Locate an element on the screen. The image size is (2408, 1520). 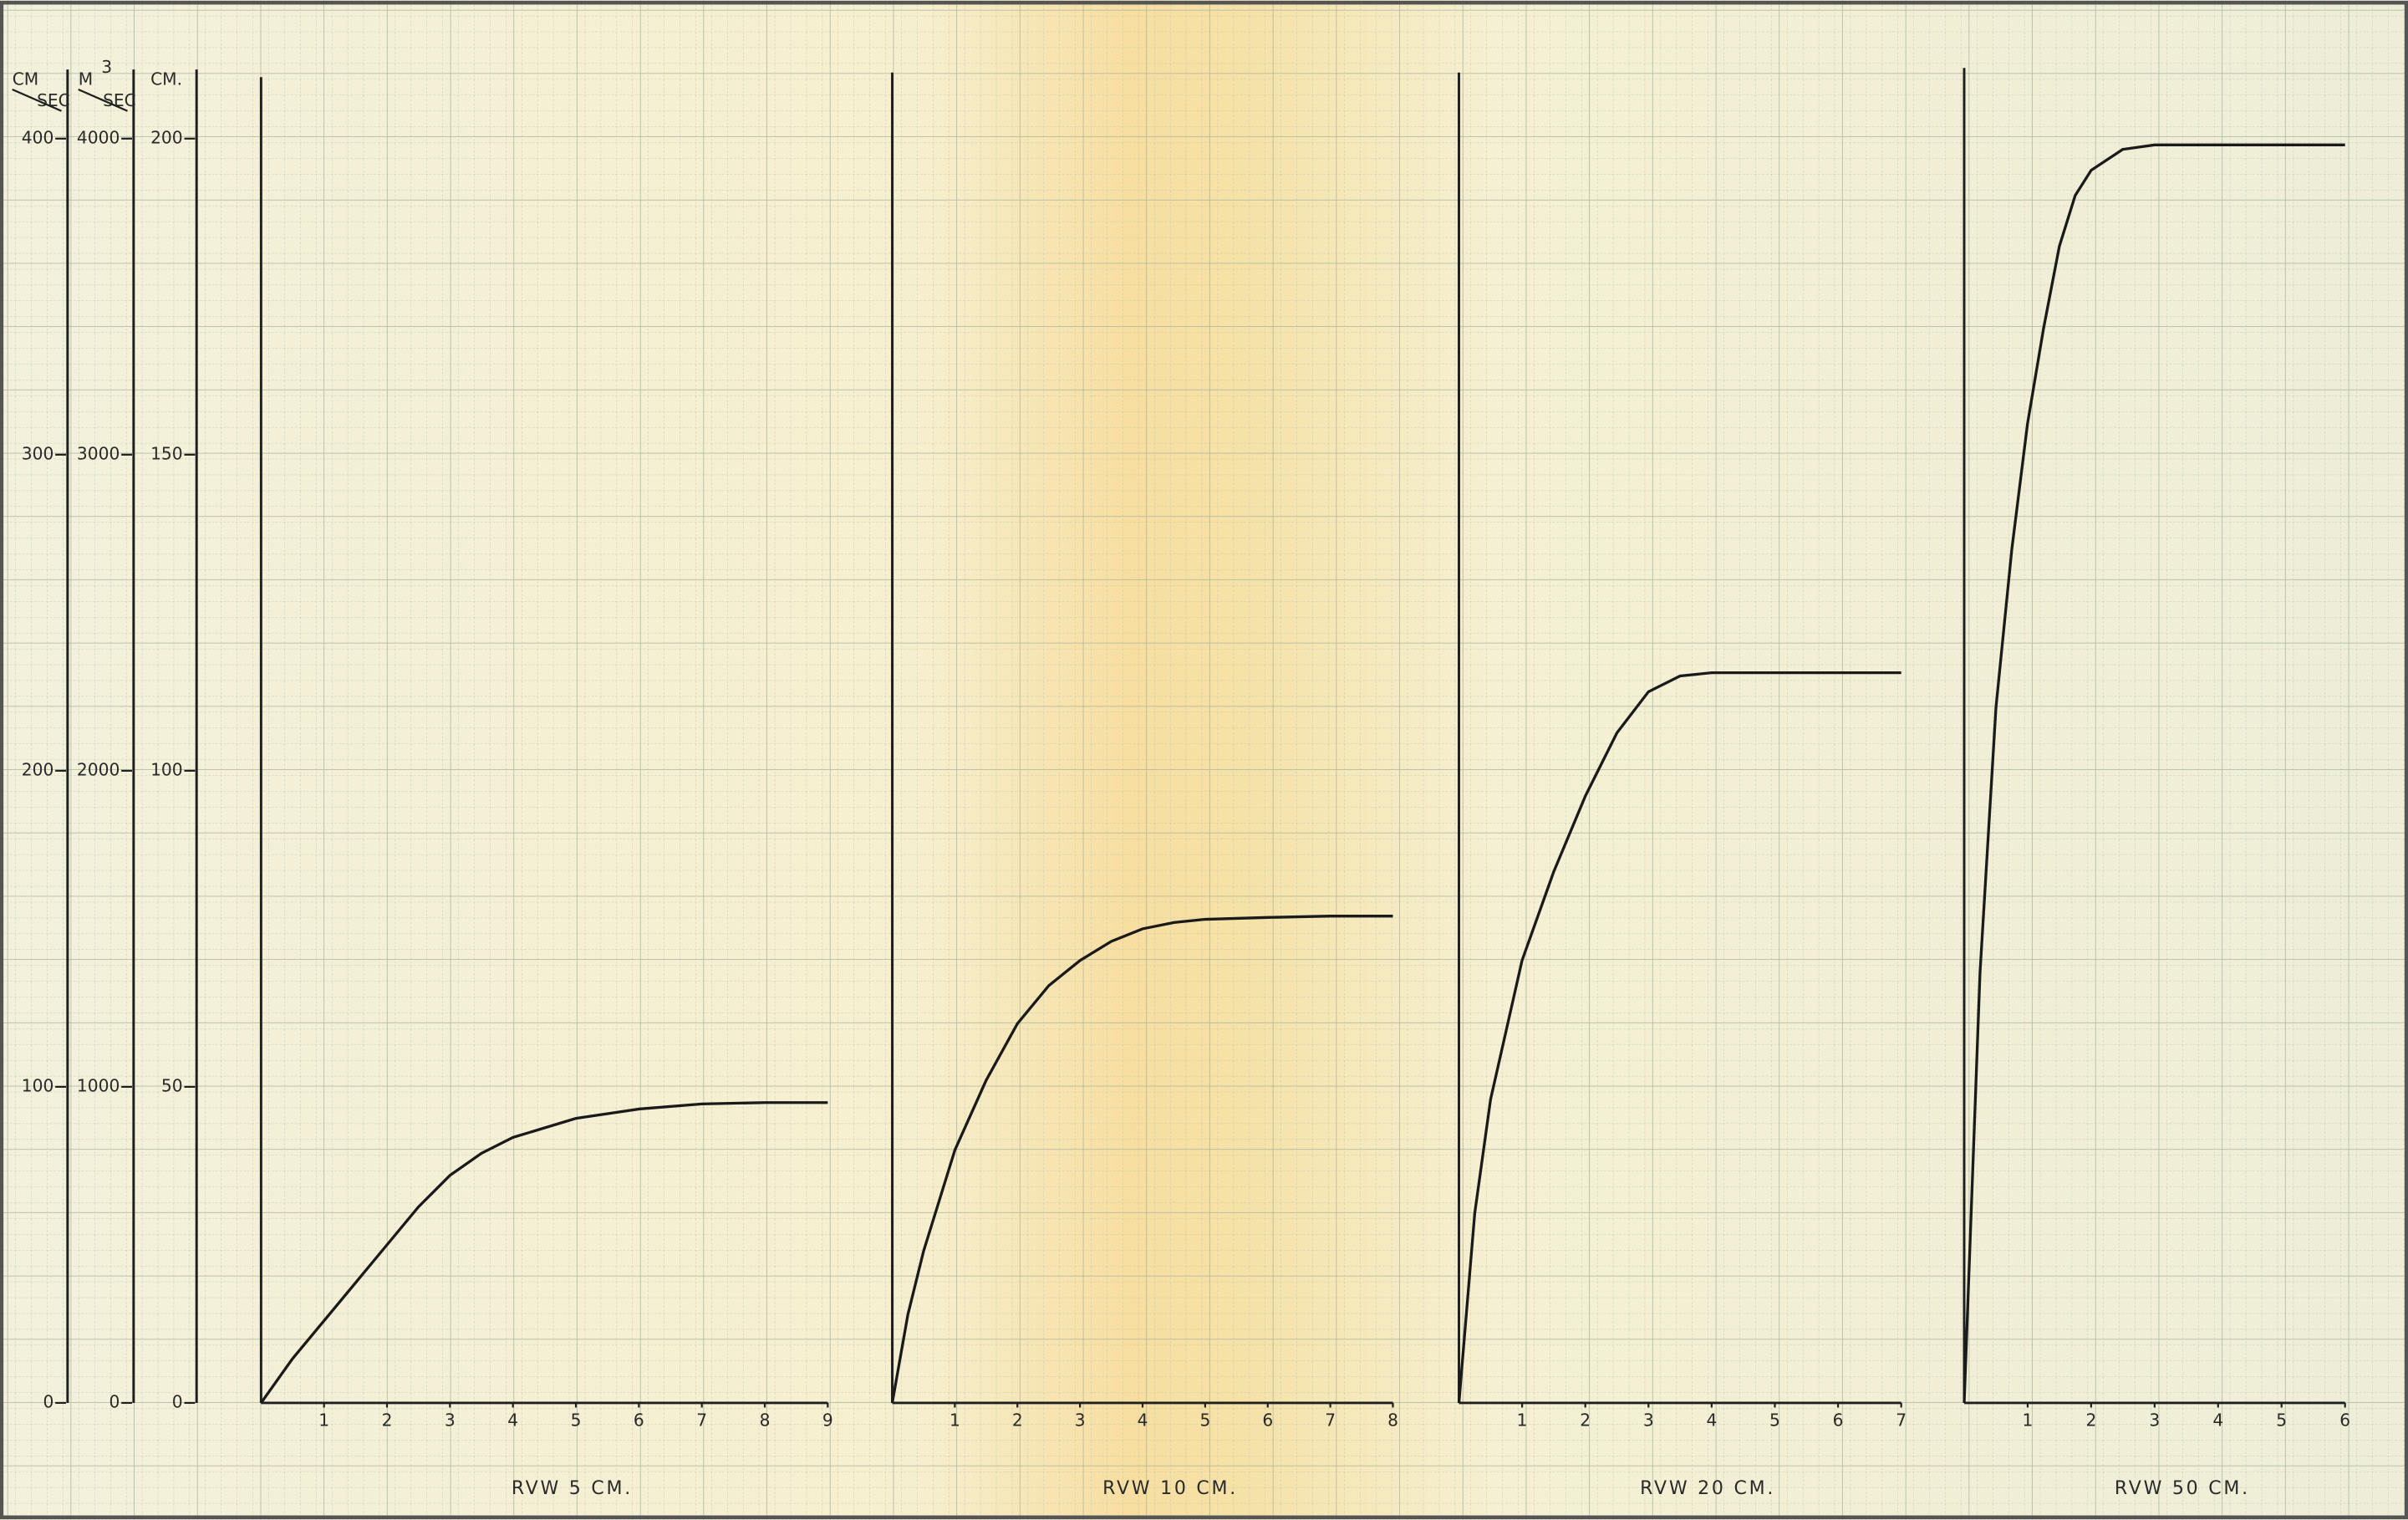
y-tick-label: 400 is located at coordinates (38, 137).